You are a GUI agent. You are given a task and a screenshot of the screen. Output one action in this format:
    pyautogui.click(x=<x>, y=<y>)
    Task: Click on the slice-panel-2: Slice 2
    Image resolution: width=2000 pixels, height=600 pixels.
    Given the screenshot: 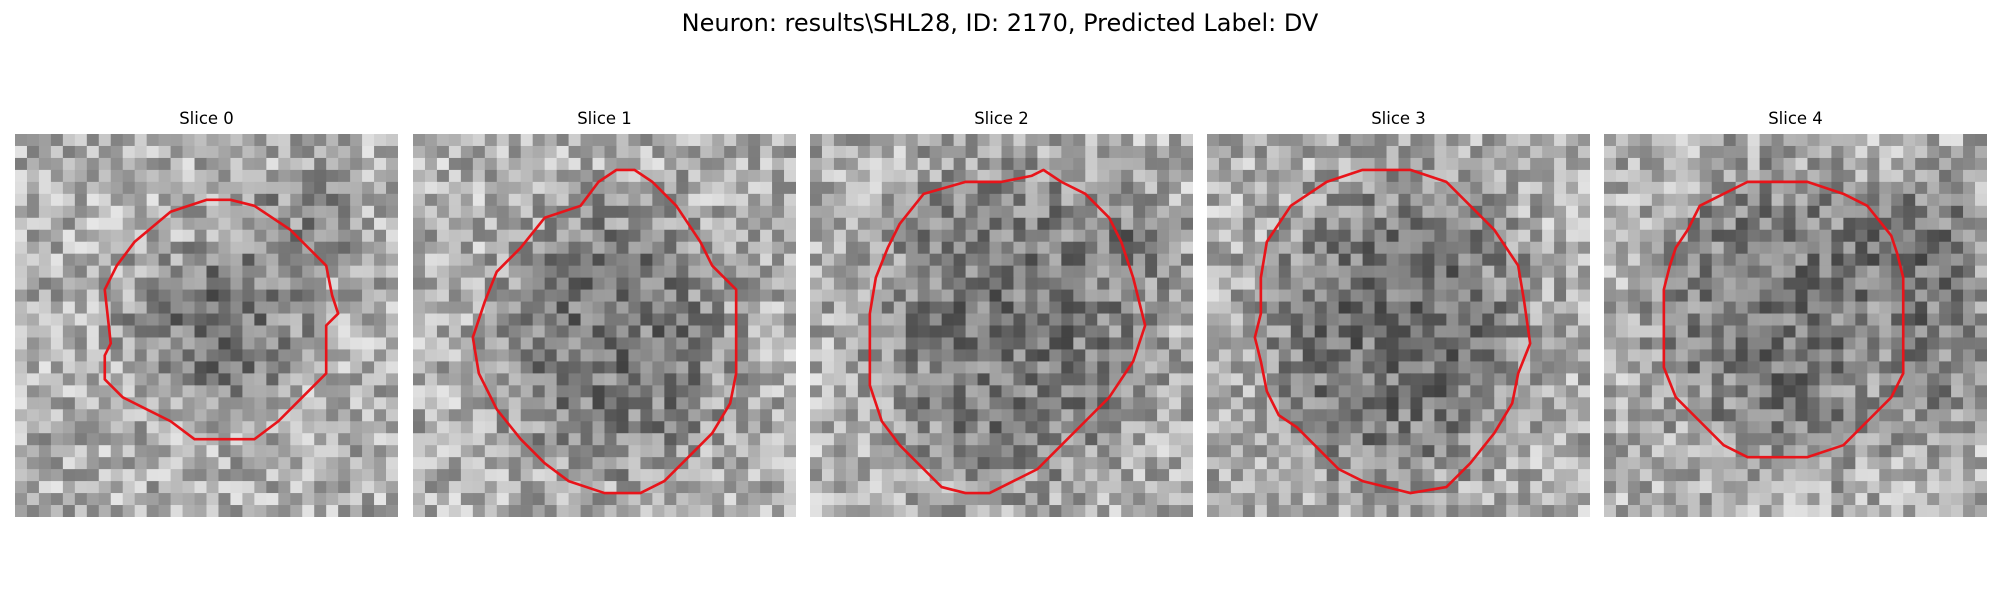 What is the action you would take?
    pyautogui.click(x=1001, y=311)
    